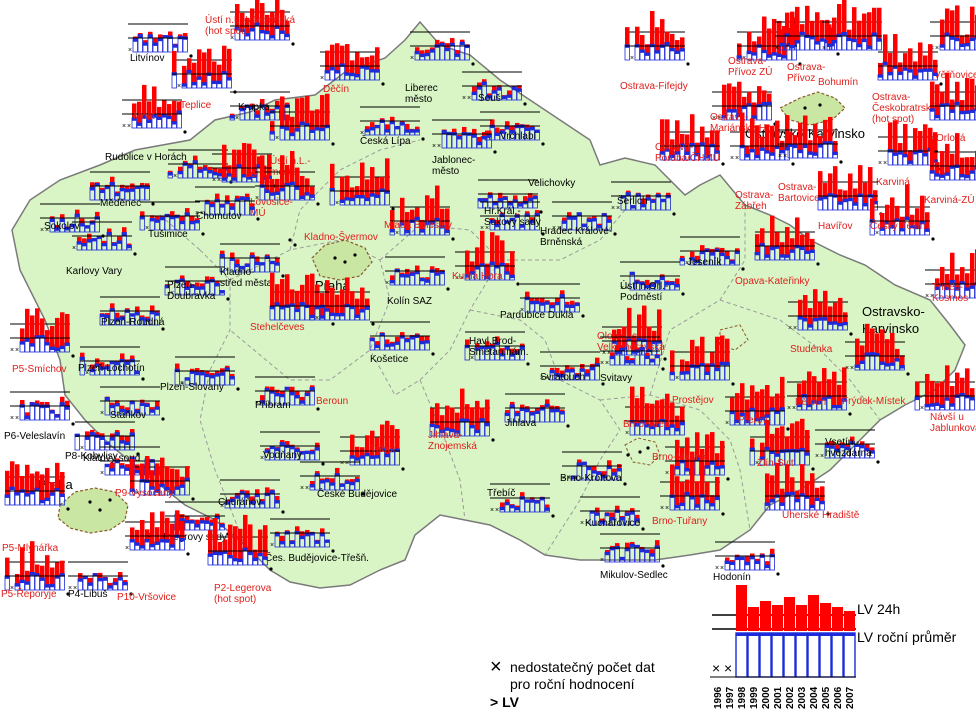 The height and width of the screenshot is (714, 976). What do you see at coordinates (111, 458) in the screenshot?
I see `station-label: Klatovy soud` at bounding box center [111, 458].